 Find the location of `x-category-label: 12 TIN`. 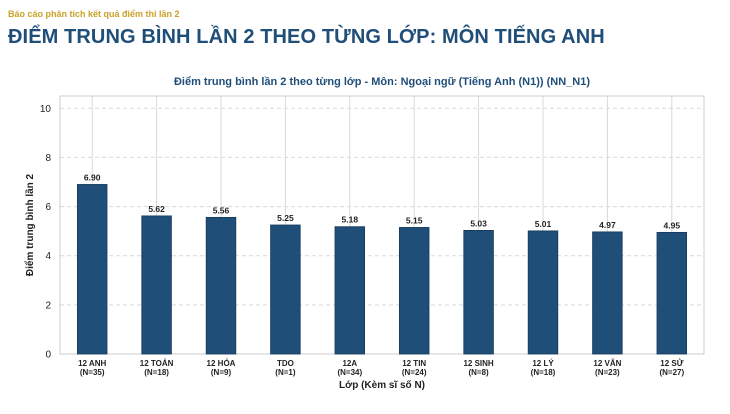

x-category-label: 12 TIN is located at coordinates (414, 363).